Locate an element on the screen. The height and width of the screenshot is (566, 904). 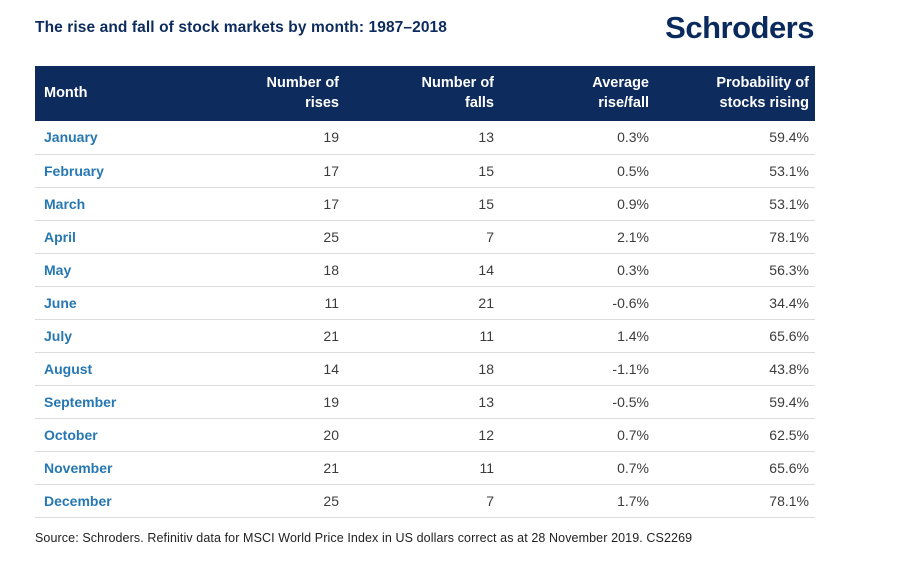
table-row: February 17 15 0.5% 53.1% is located at coordinates (425, 171).